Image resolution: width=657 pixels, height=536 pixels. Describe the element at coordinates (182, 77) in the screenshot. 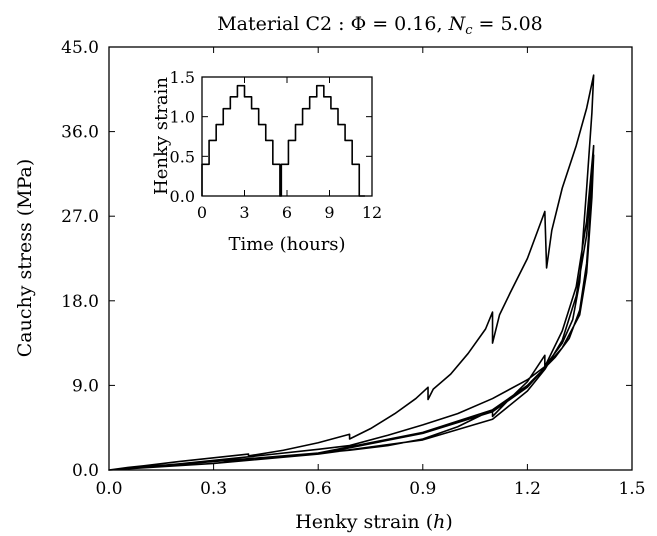

I see `inset-y-tick-label: 1.5` at that location.